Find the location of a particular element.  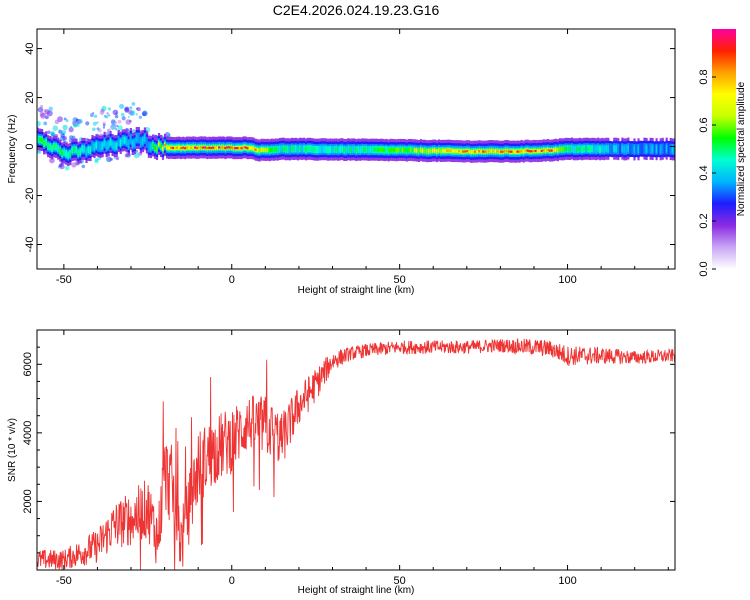

spectrogram-y-tick-label: 0 is located at coordinates (30, 146).